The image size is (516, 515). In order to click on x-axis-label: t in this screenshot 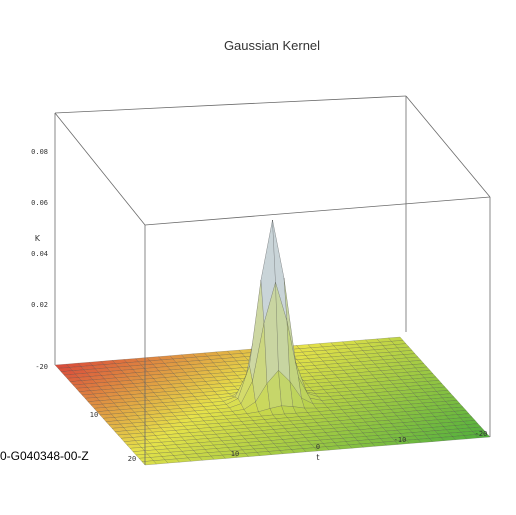, I will do `click(317, 457)`.